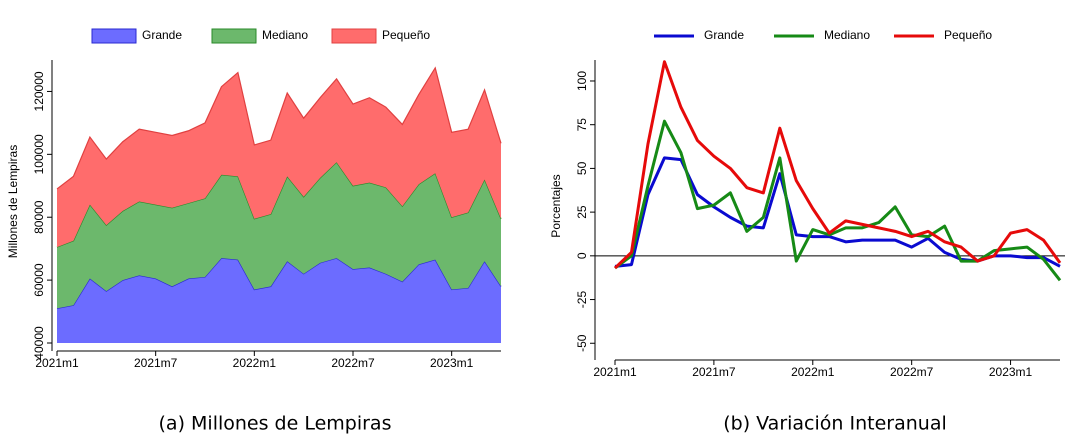  Describe the element at coordinates (556, 205) in the screenshot. I see `y-axis-label: Porcentajes` at that location.